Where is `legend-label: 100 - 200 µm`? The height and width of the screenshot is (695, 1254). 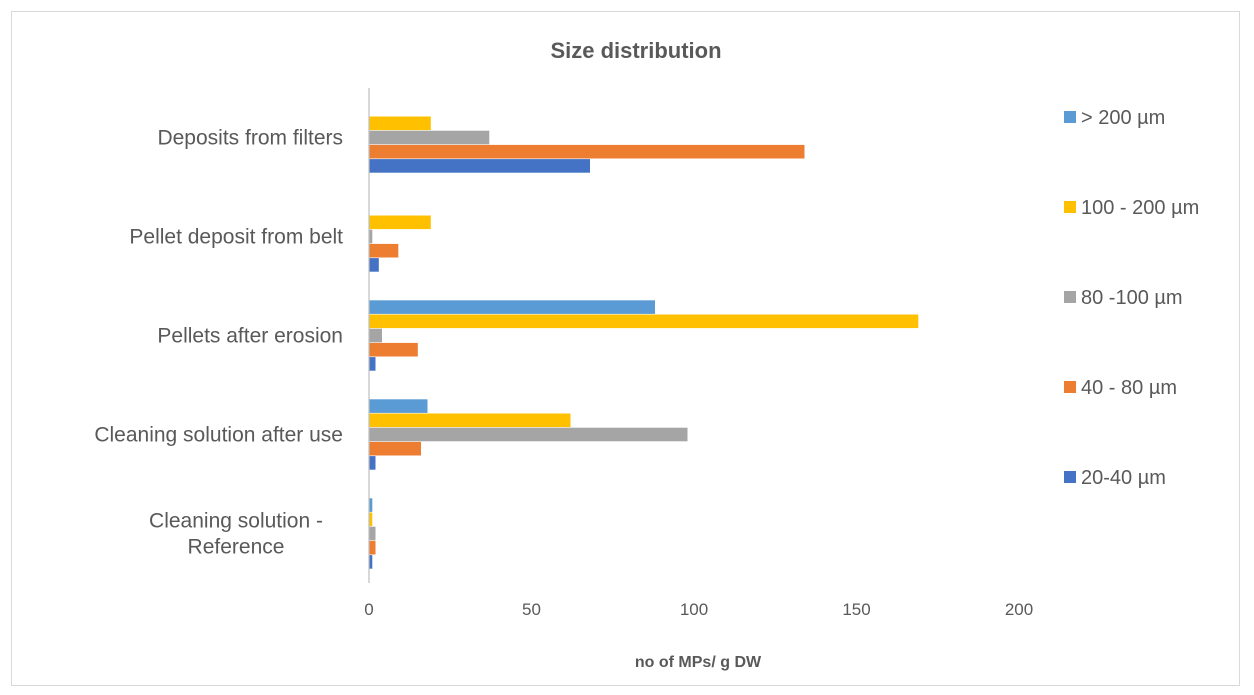 legend-label: 100 - 200 µm is located at coordinates (1140, 208).